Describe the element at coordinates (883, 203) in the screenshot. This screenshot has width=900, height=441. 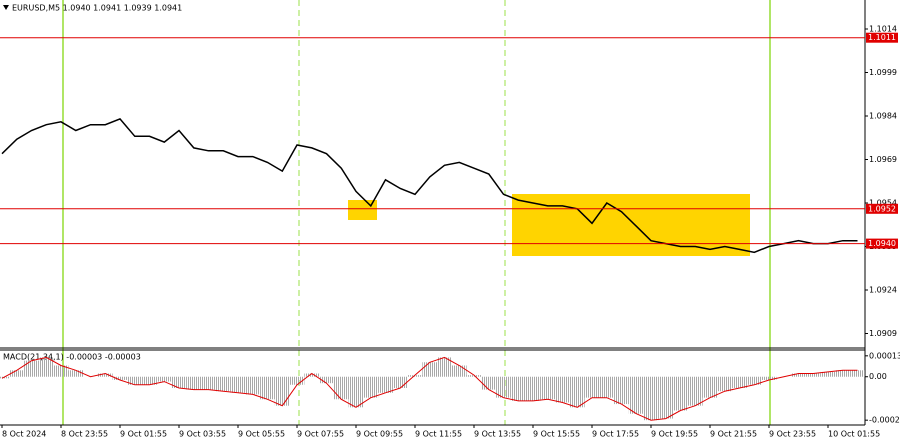
I see `y-tick-label: 1.0954` at that location.